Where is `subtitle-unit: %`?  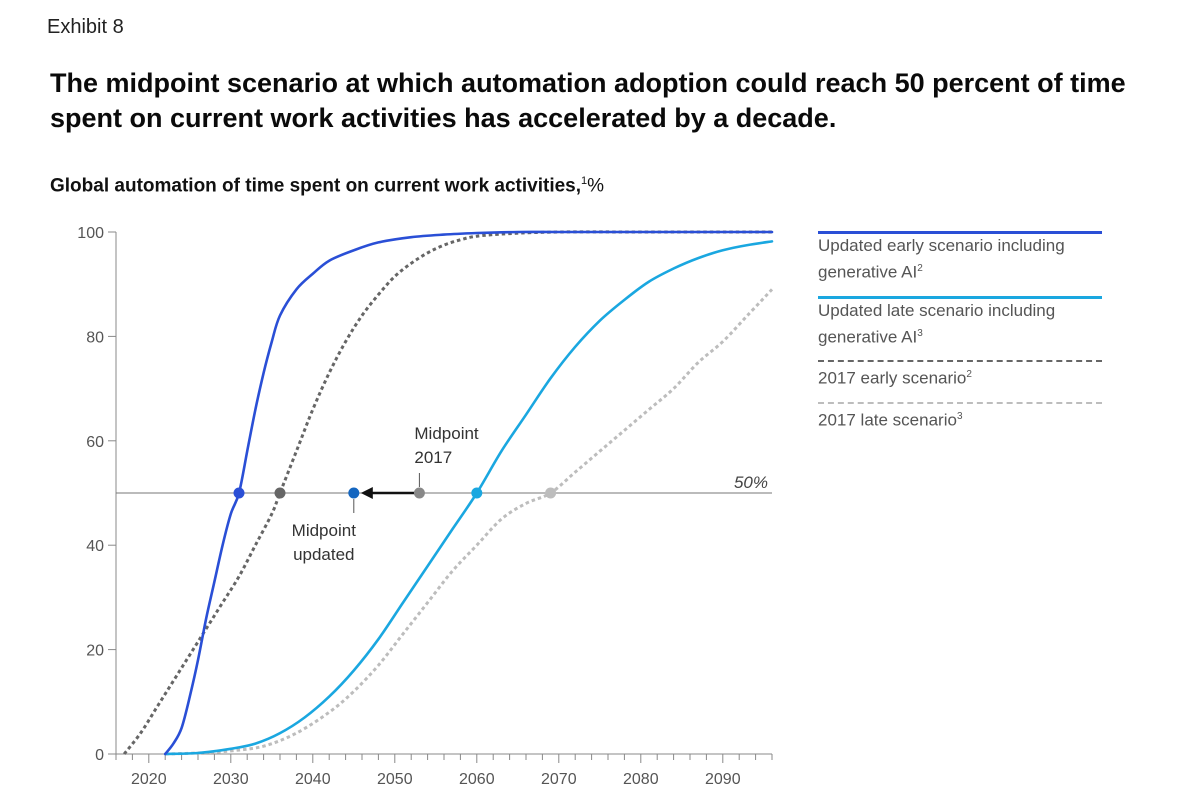
subtitle-unit: % is located at coordinates (596, 186).